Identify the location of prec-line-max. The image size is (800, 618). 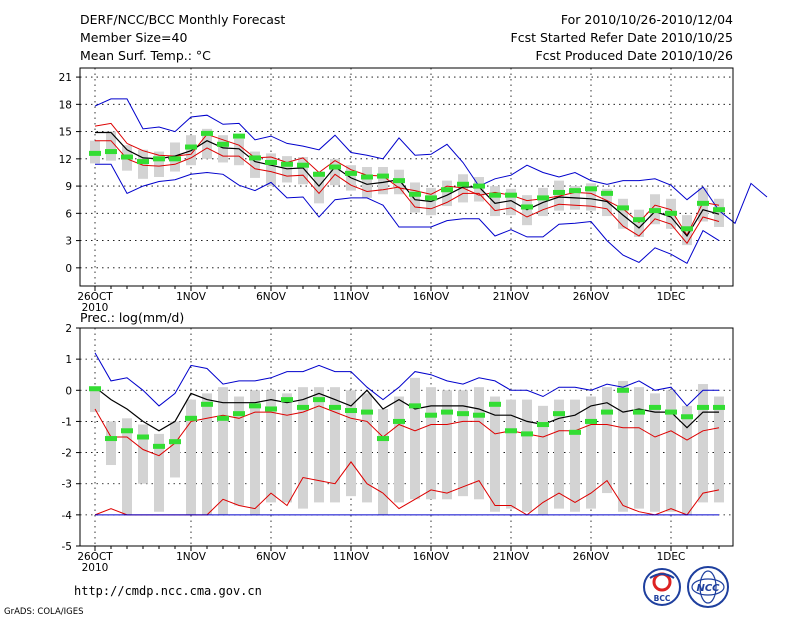
(406, 379).